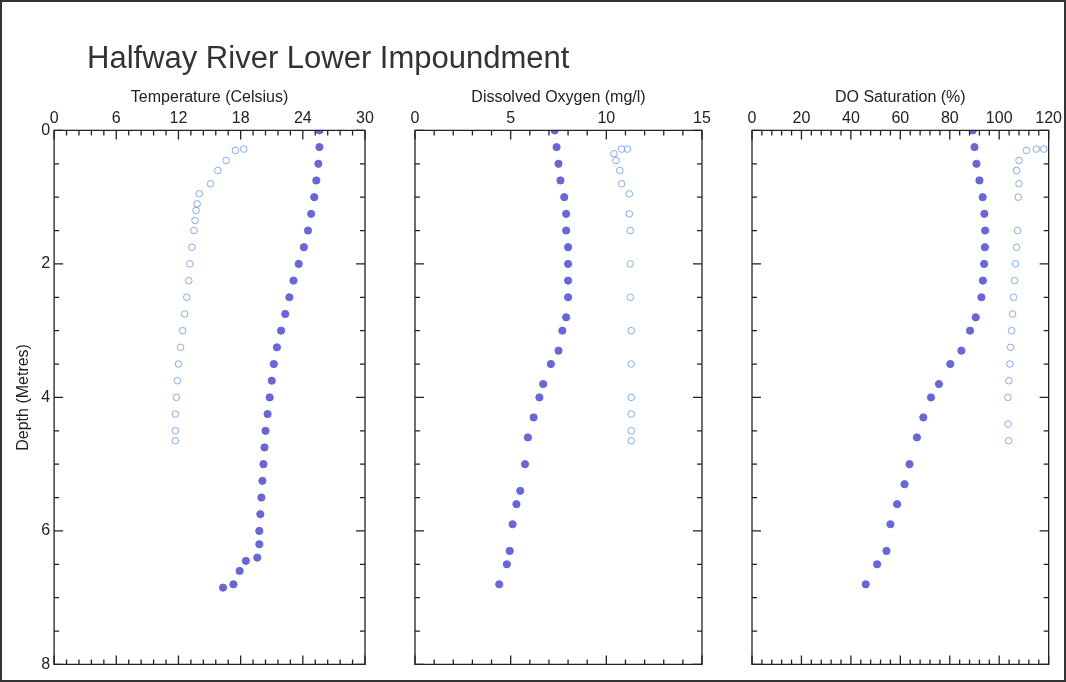  What do you see at coordinates (949, 118) in the screenshot?
I see `x-tick-label: 80` at bounding box center [949, 118].